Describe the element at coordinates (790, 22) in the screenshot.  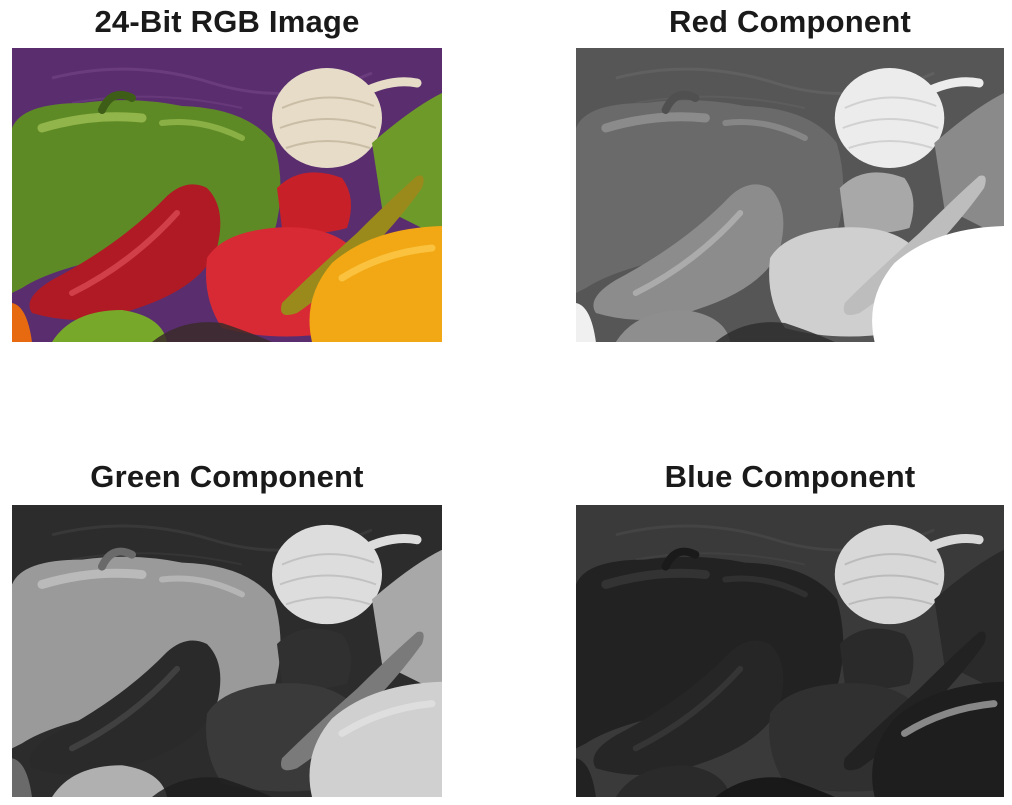
I see `panel-title-red: Red Component` at that location.